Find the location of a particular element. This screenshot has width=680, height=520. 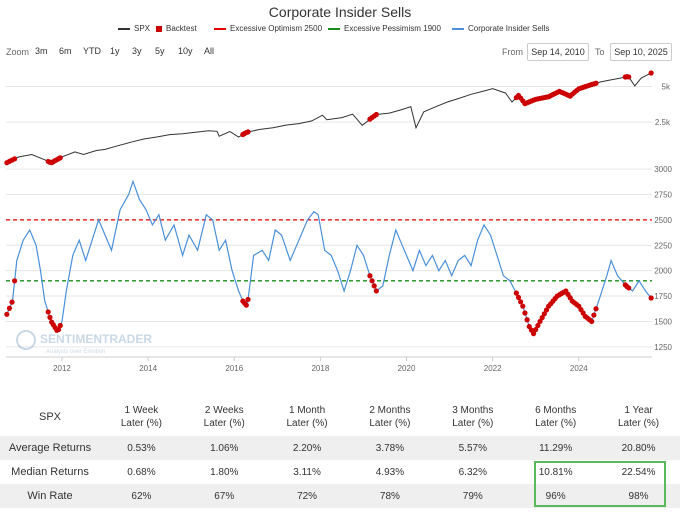

legend-item-backtest: Backtest is located at coordinates (176, 28).